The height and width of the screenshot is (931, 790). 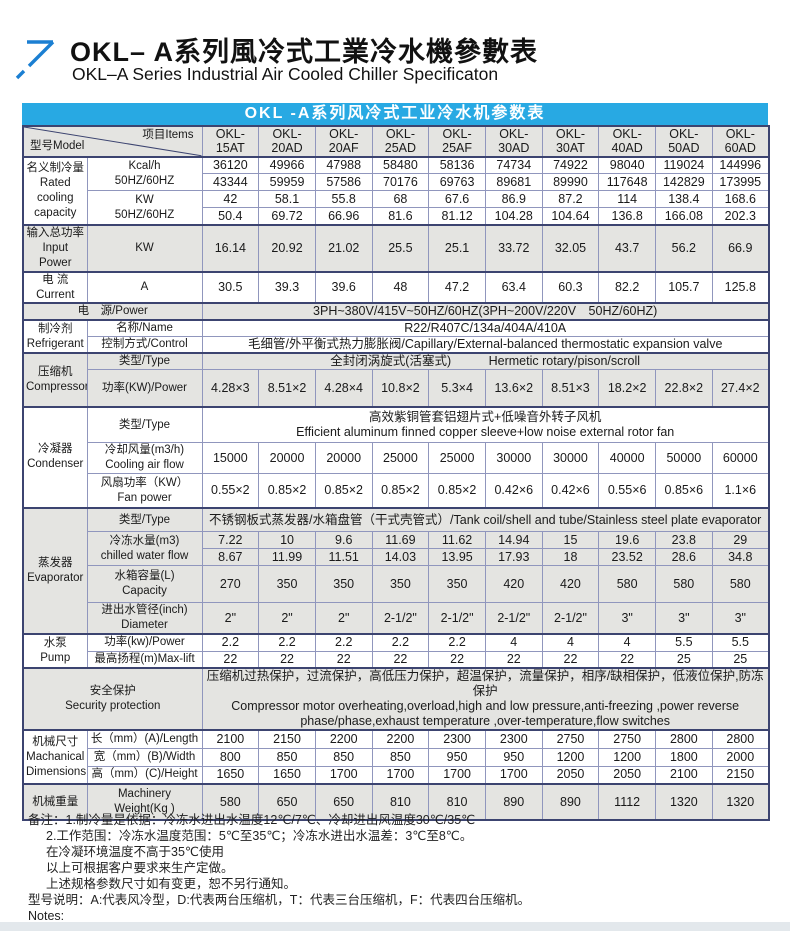 What do you see at coordinates (343, 557) in the screenshot?
I see `value-cell: 11.51` at bounding box center [343, 557].